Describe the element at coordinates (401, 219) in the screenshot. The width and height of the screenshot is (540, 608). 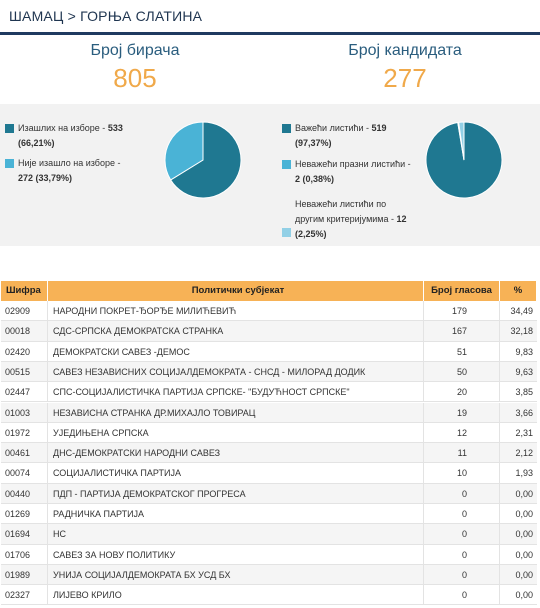
I see `ballots-other-value: 12` at that location.